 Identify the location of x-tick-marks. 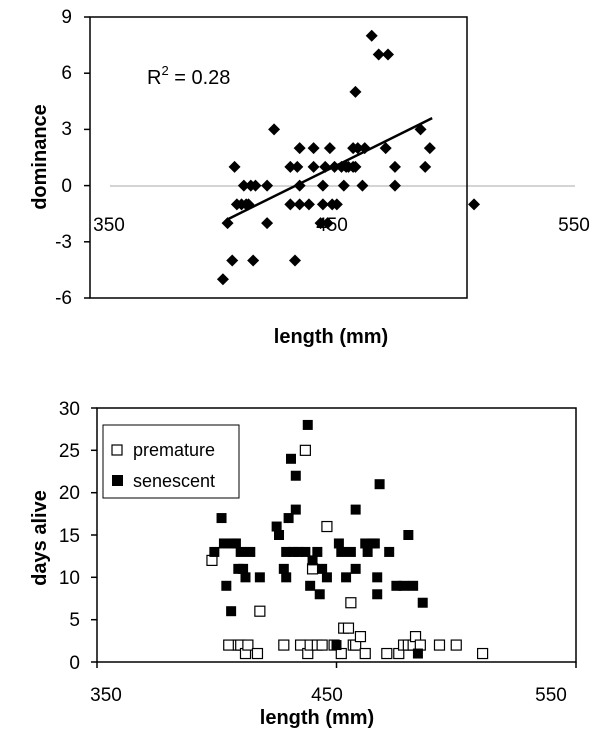
(336, 665).